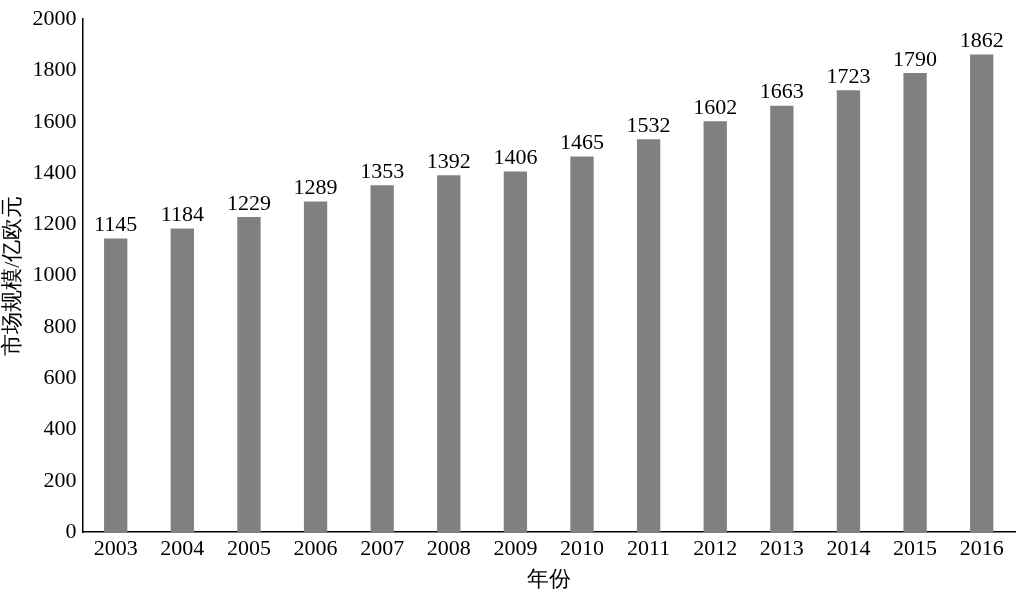  What do you see at coordinates (382, 170) in the screenshot?
I see `data-label: 1353` at bounding box center [382, 170].